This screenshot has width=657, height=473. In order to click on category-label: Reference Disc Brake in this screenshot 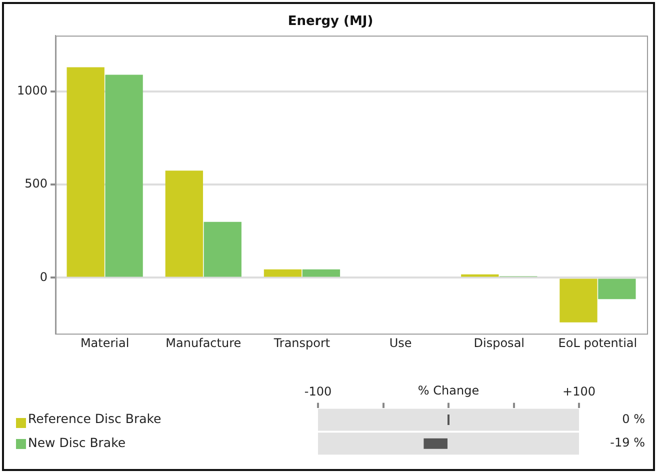, I will do `click(95, 418)`.